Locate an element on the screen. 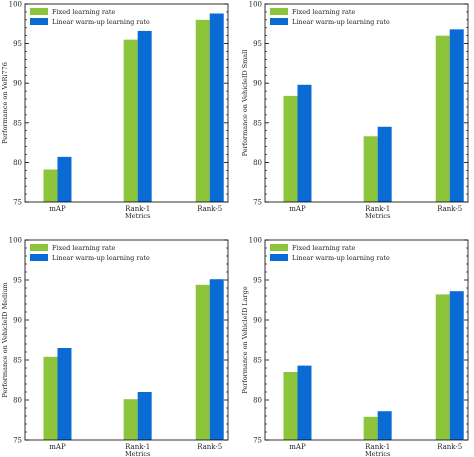 This screenshot has height=457, width=474. y-axis-label: Performance on VehicleID Small is located at coordinates (245, 103).